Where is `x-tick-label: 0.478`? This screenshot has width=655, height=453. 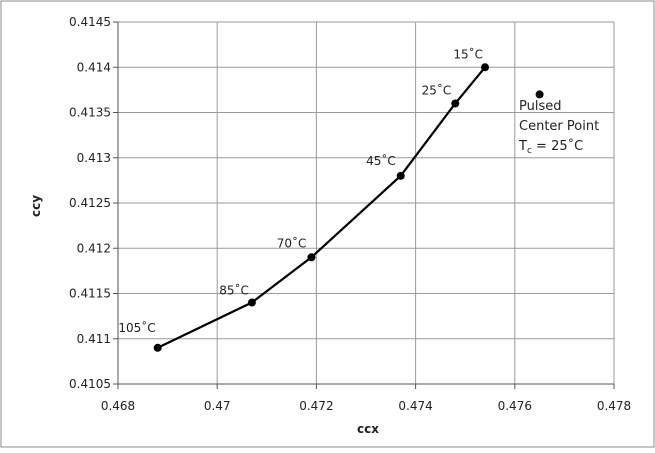
x-tick-label: 0.478 is located at coordinates (614, 406).